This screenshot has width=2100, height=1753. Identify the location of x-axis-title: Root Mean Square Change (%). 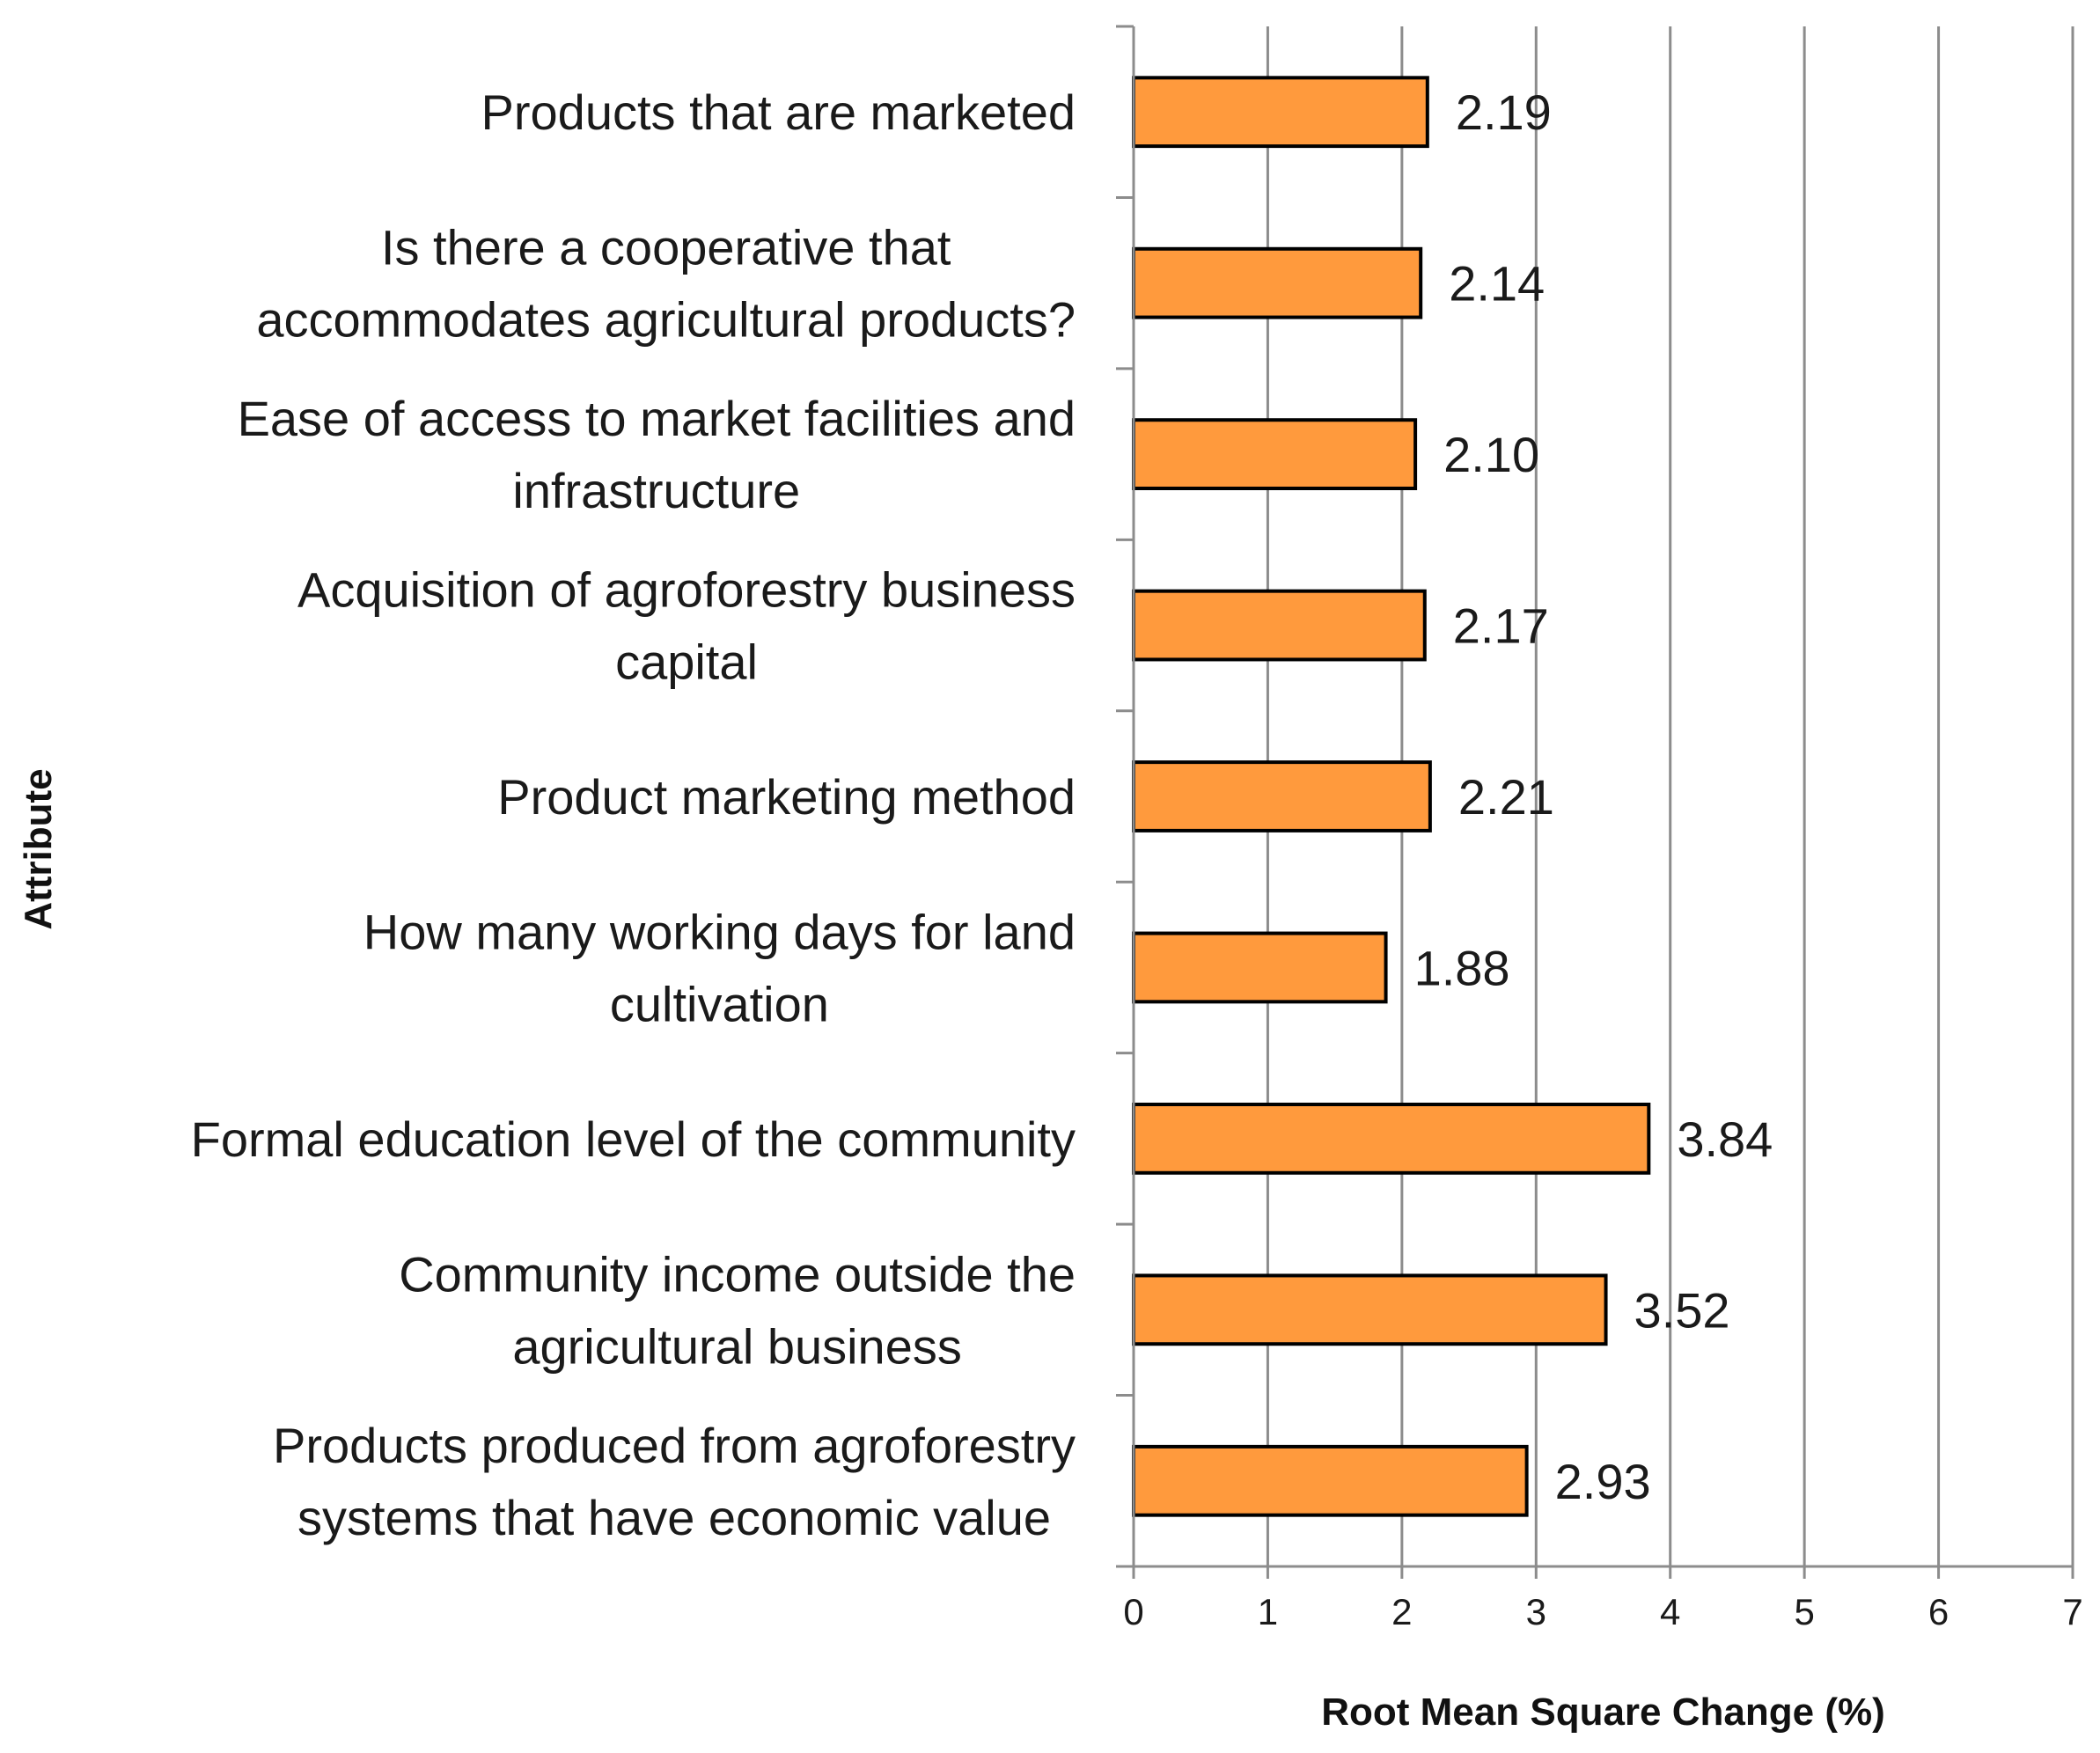
(1603, 1712).